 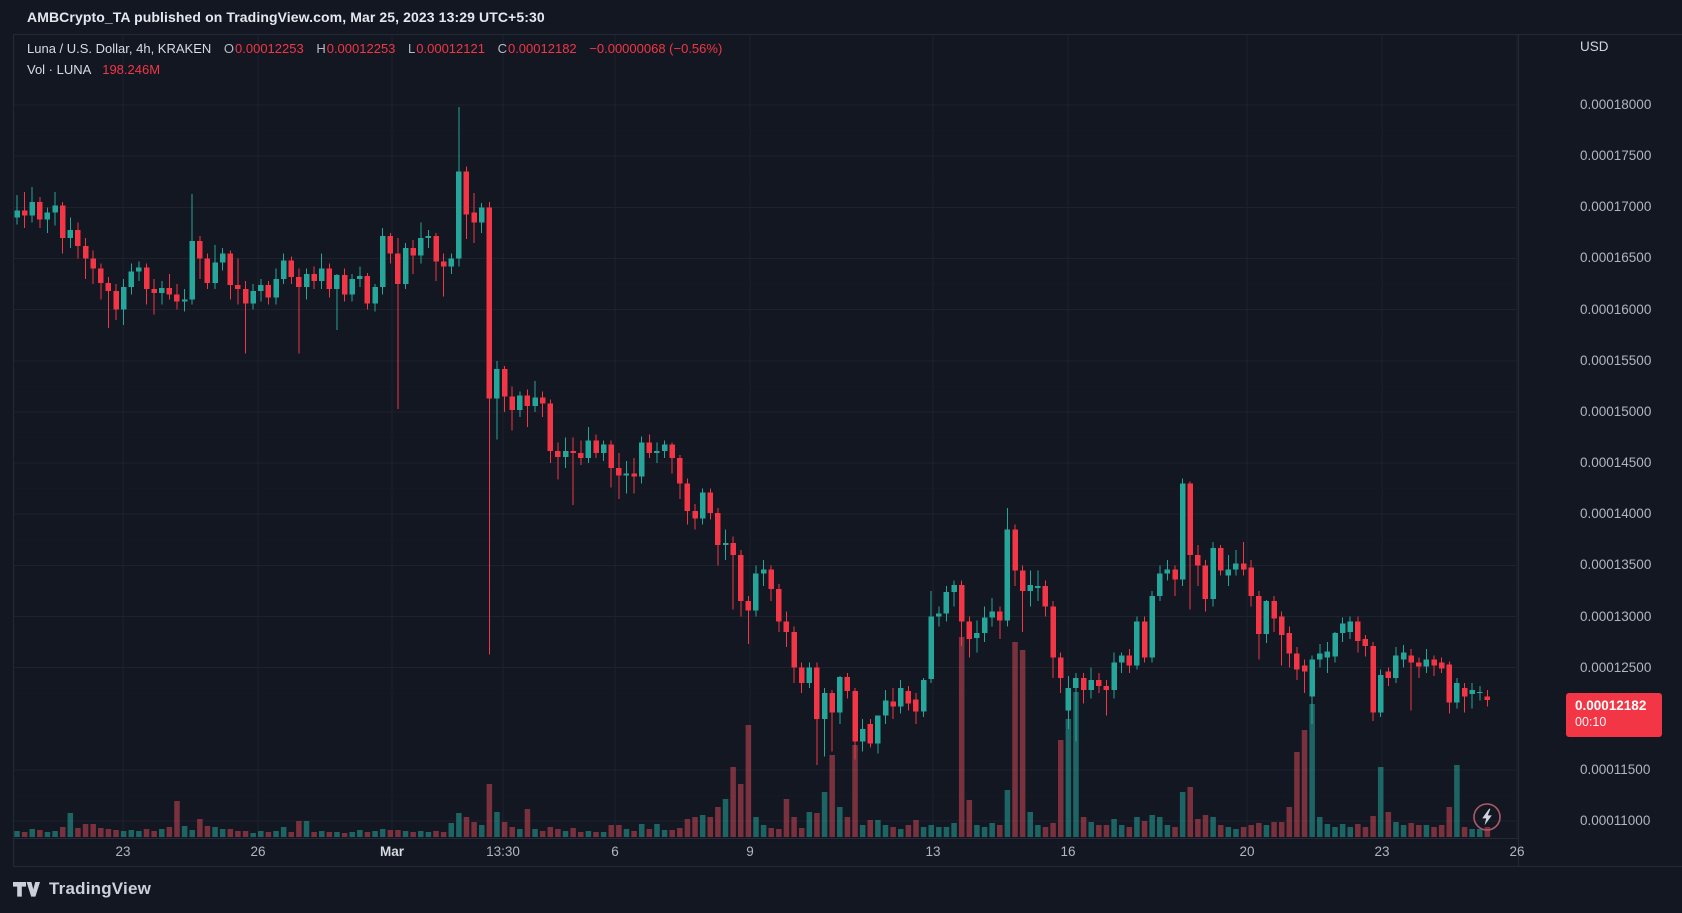 I want to click on price-tick-label: 0.00012500, so click(x=1616, y=667).